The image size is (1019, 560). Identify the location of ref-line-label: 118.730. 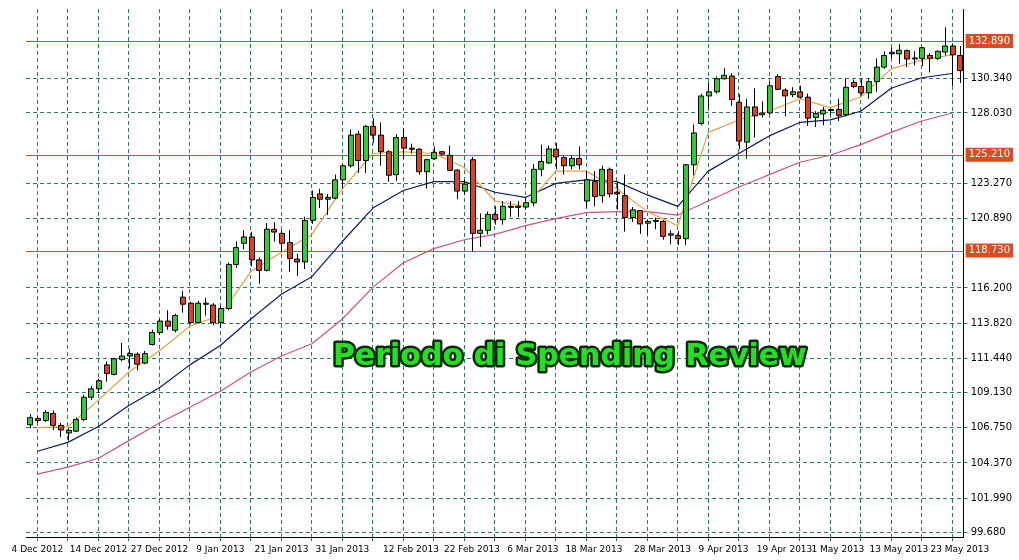
(989, 250).